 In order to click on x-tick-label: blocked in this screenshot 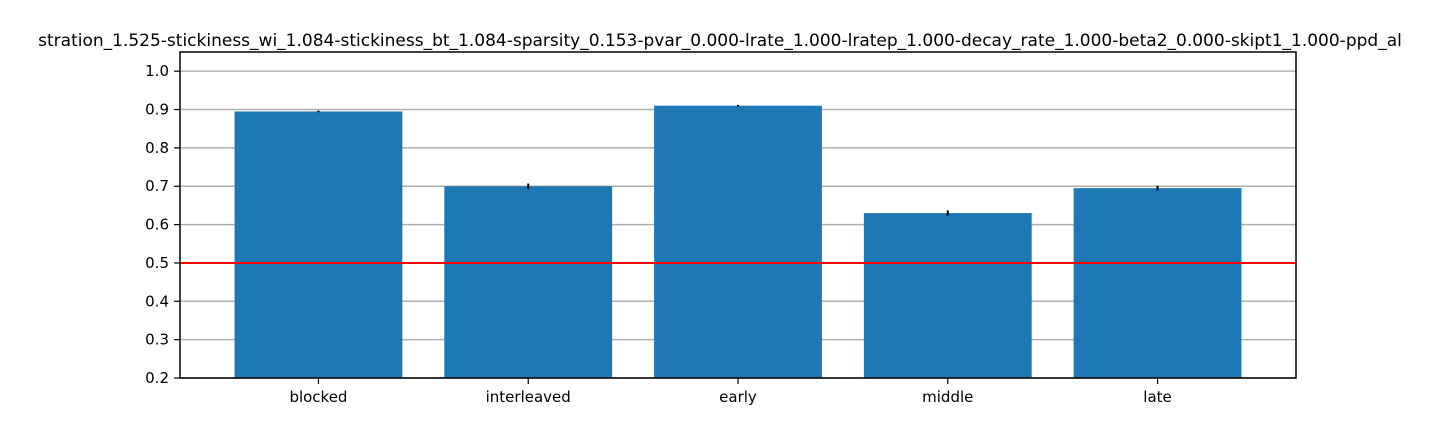, I will do `click(318, 397)`.